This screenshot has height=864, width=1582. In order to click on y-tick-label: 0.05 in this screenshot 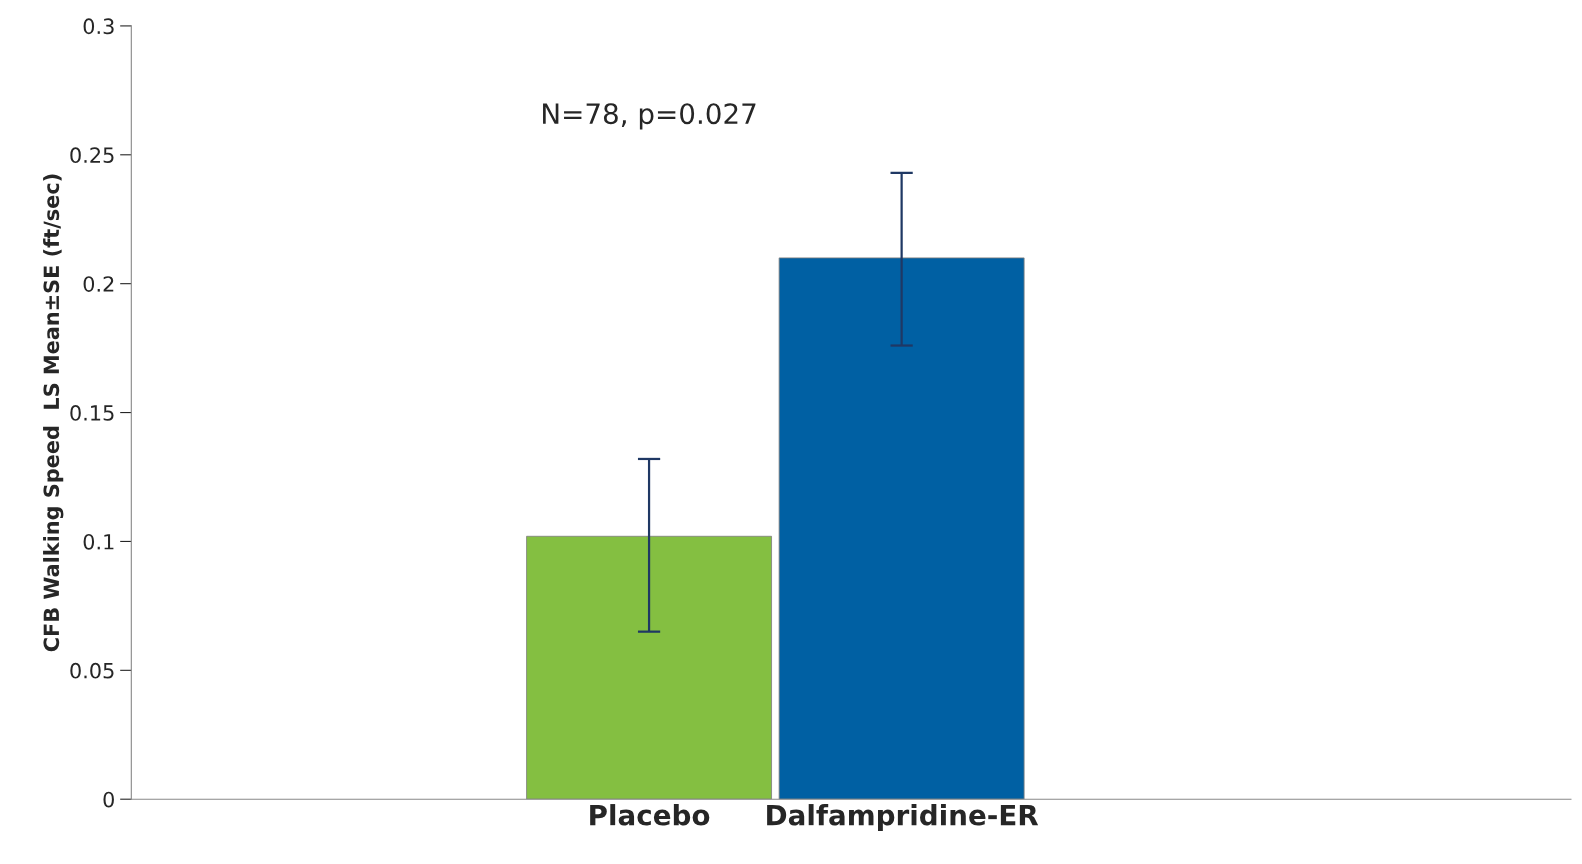, I will do `click(92, 670)`.